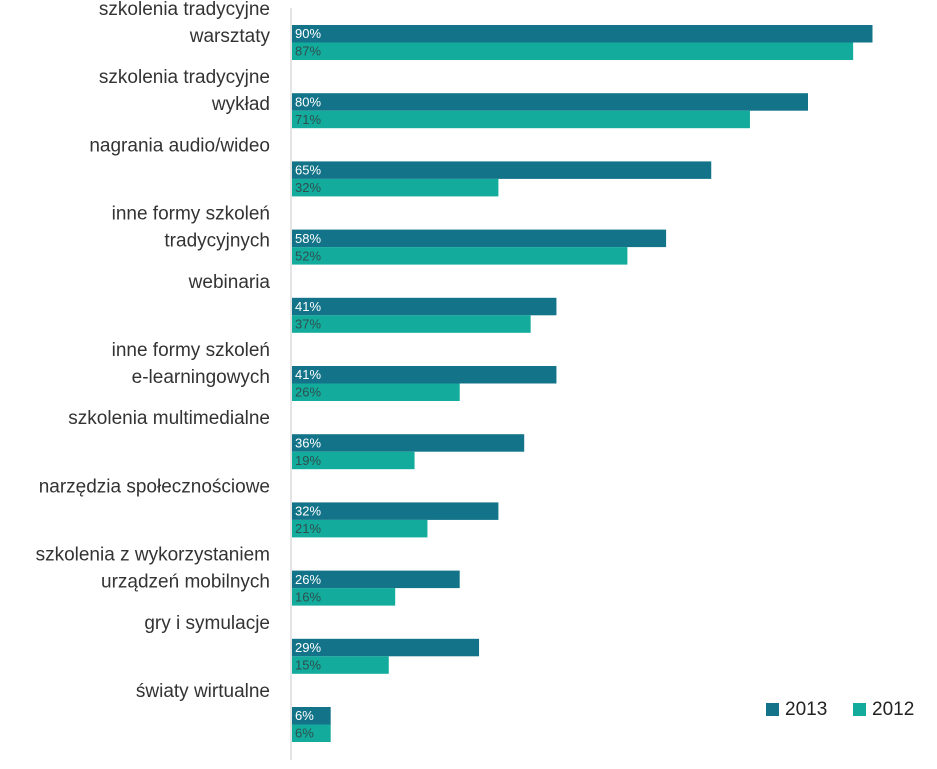  What do you see at coordinates (308, 664) in the screenshot?
I see `data-label-2012: 15%` at bounding box center [308, 664].